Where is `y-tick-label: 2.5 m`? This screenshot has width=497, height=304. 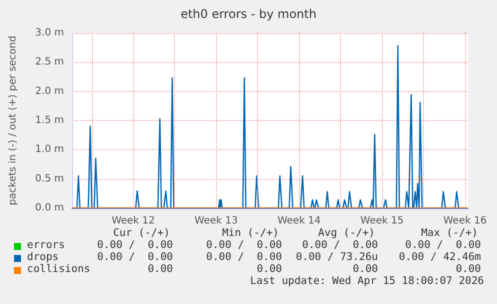
y-tick-label: 2.5 m is located at coordinates (49, 62).